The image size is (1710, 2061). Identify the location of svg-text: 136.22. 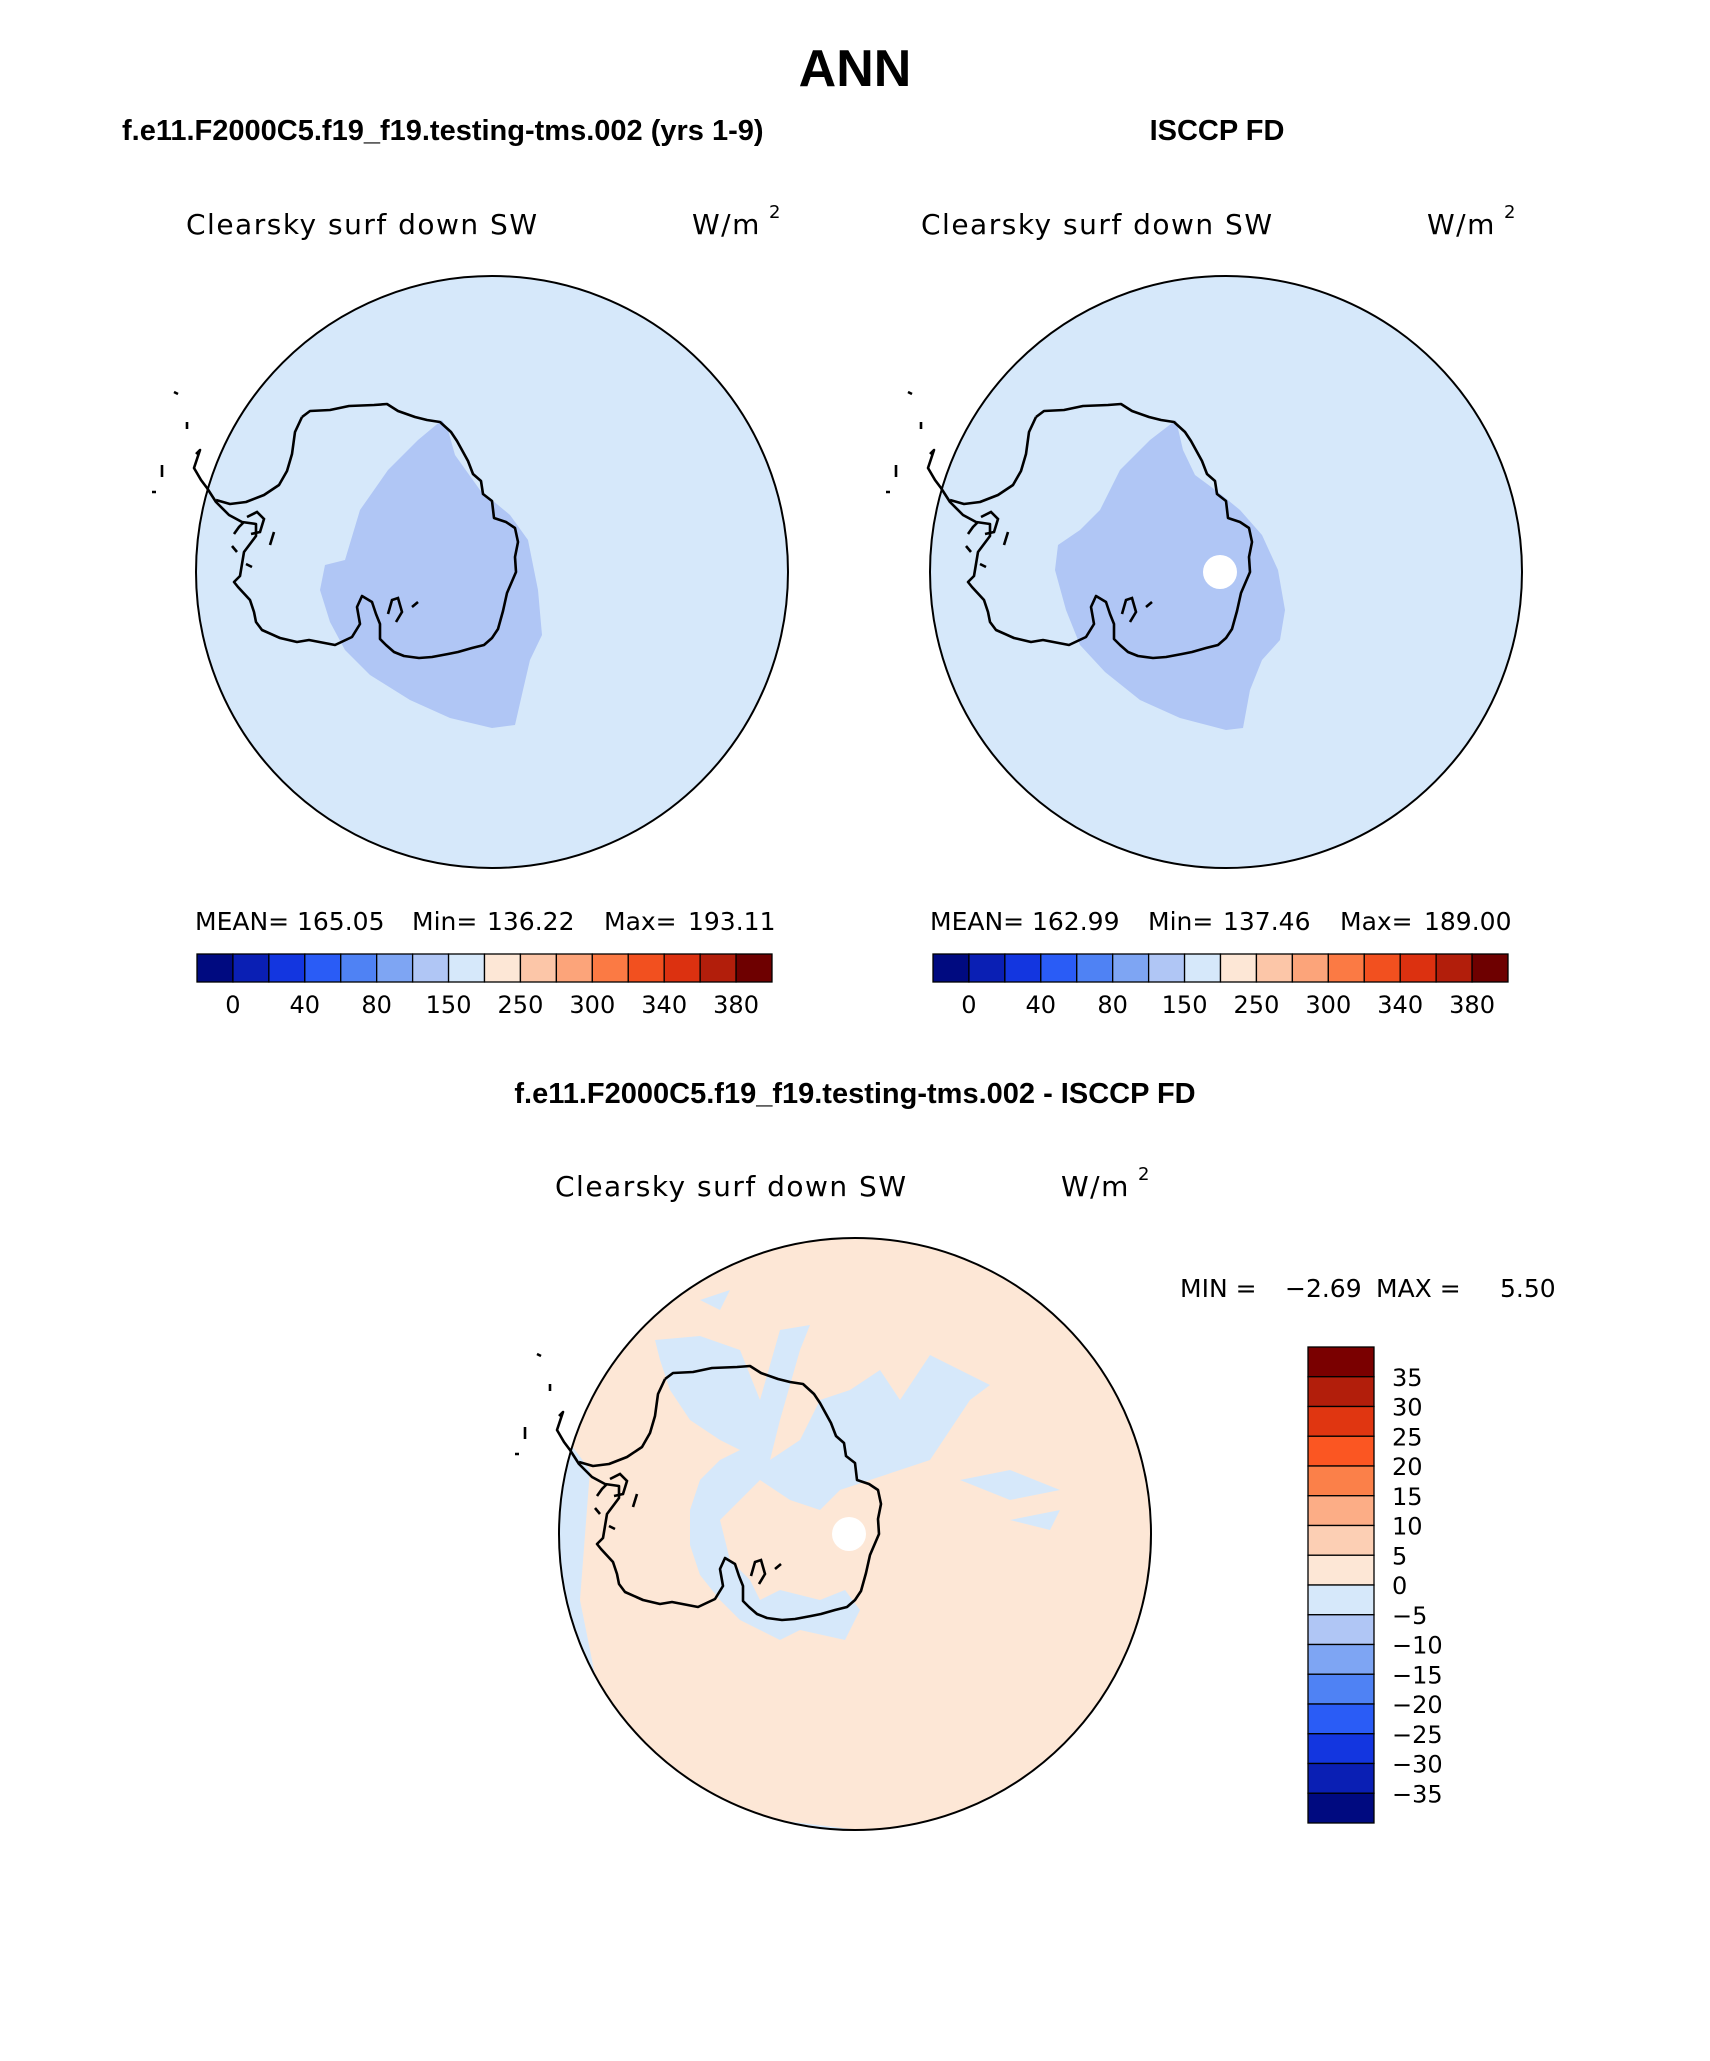
(530, 921).